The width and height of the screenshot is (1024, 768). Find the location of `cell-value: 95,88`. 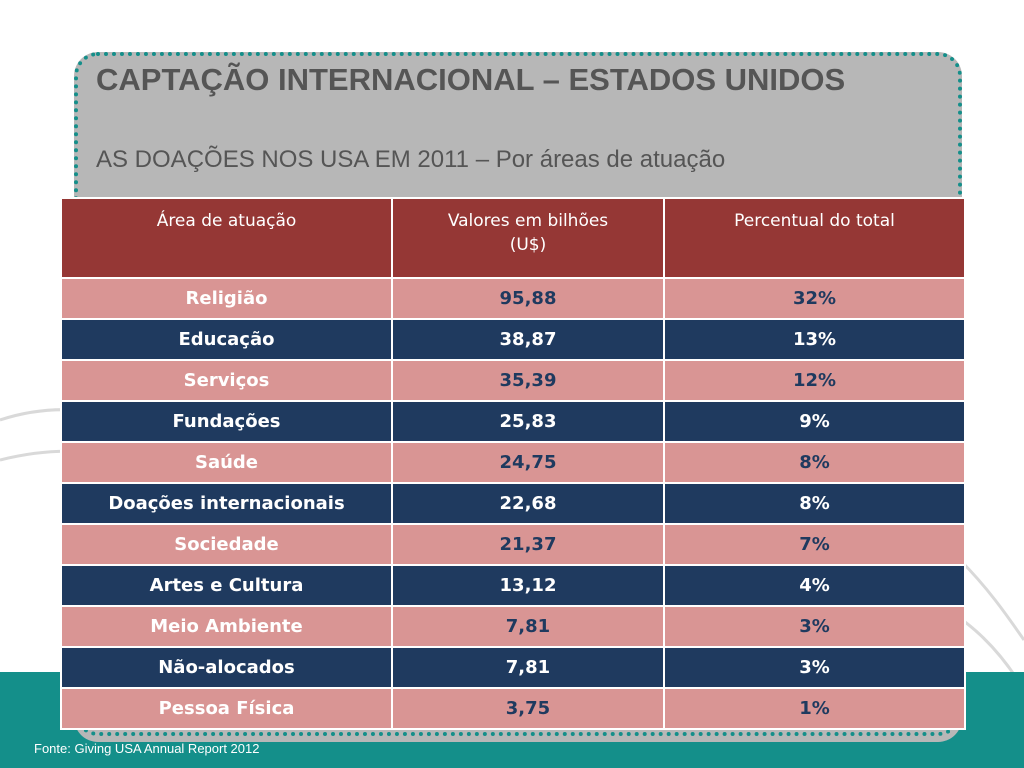

cell-value: 95,88 is located at coordinates (528, 298).